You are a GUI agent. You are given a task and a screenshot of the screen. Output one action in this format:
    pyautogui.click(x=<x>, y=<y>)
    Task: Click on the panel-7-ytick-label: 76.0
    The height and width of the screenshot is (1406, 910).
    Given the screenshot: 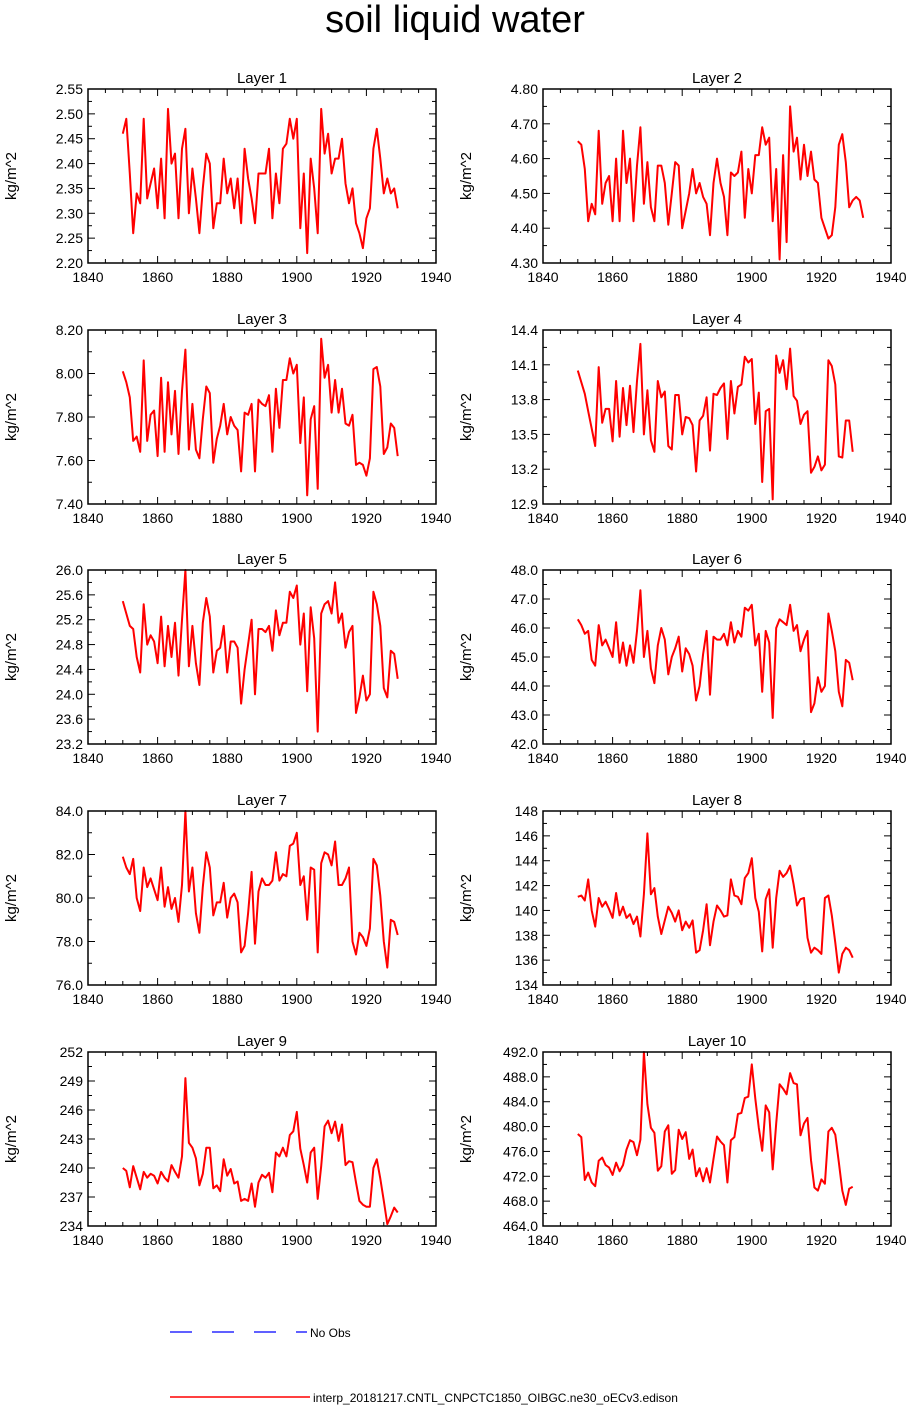 What is the action you would take?
    pyautogui.click(x=69, y=985)
    